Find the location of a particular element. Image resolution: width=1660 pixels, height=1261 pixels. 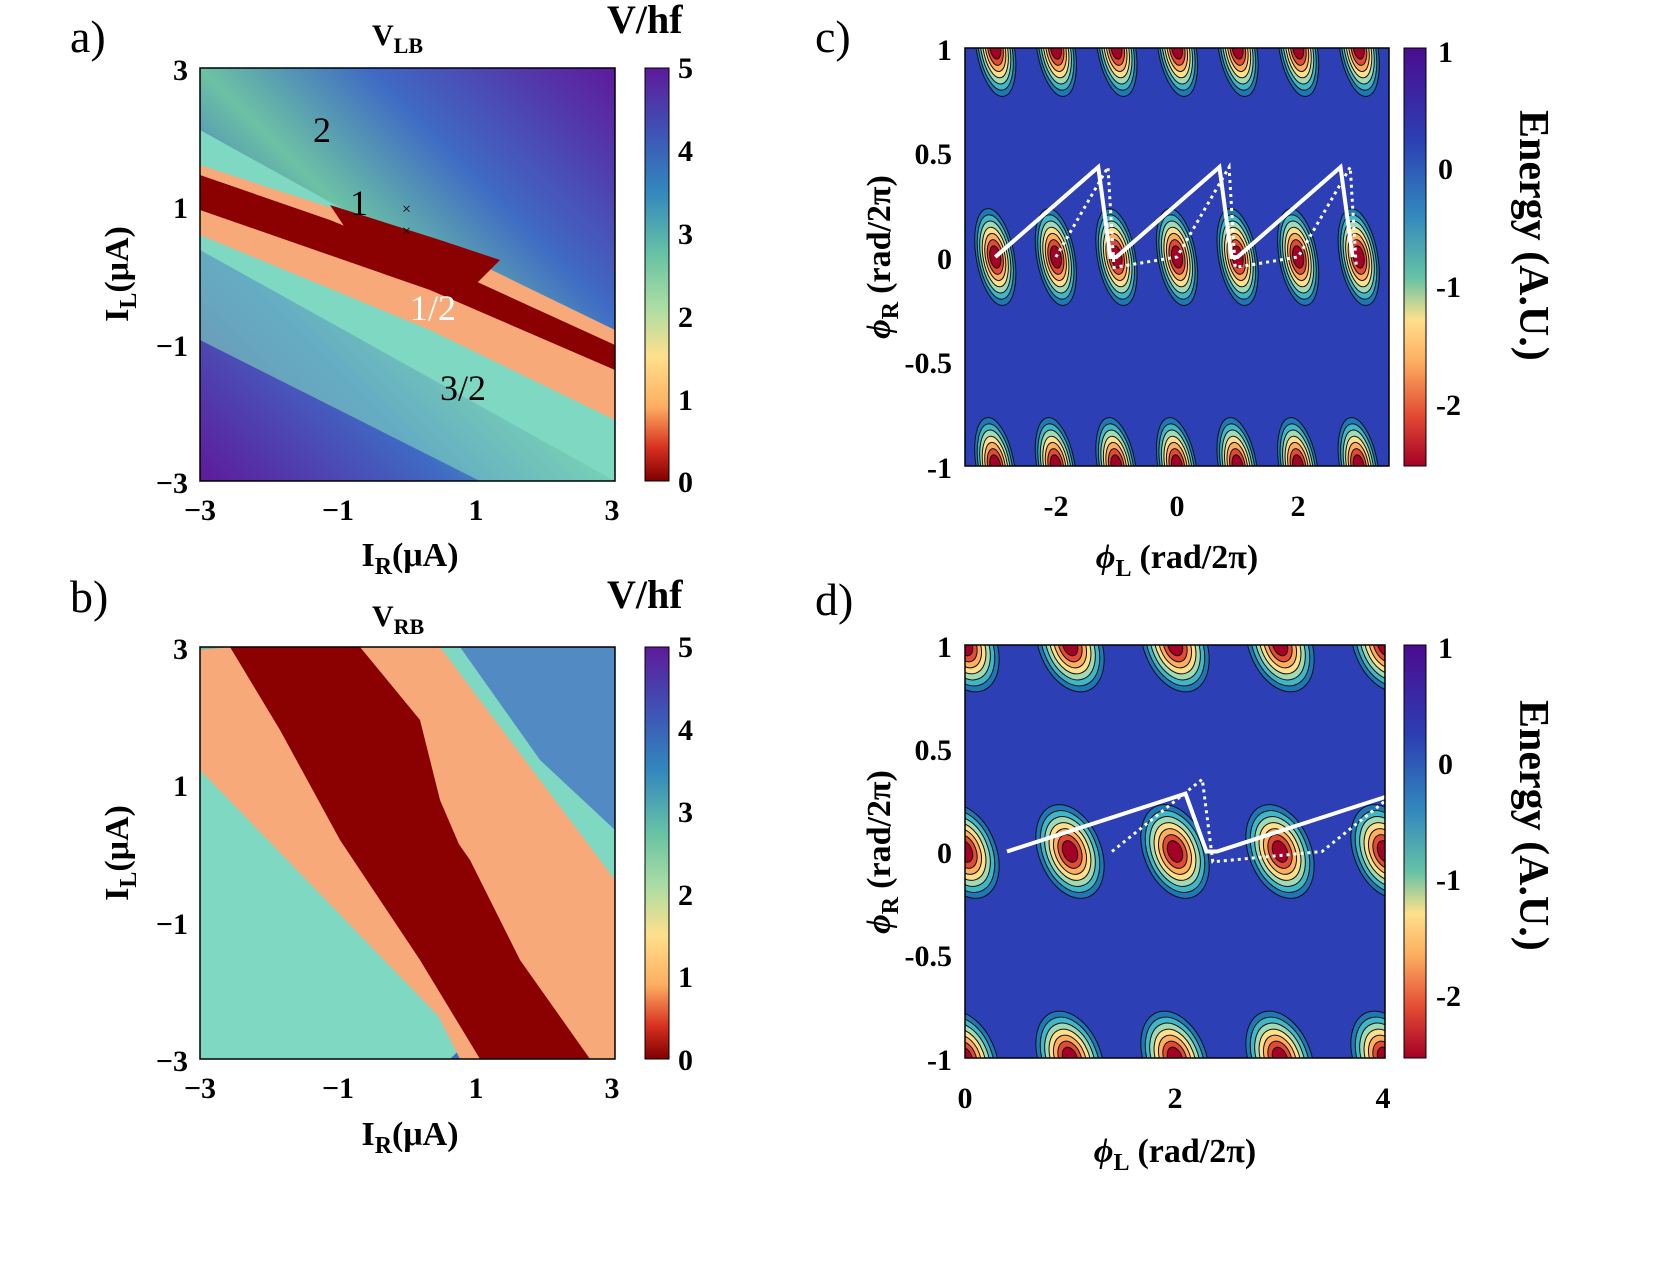

panel-c-xticks: -2 0 2 is located at coordinates (1175, 506).